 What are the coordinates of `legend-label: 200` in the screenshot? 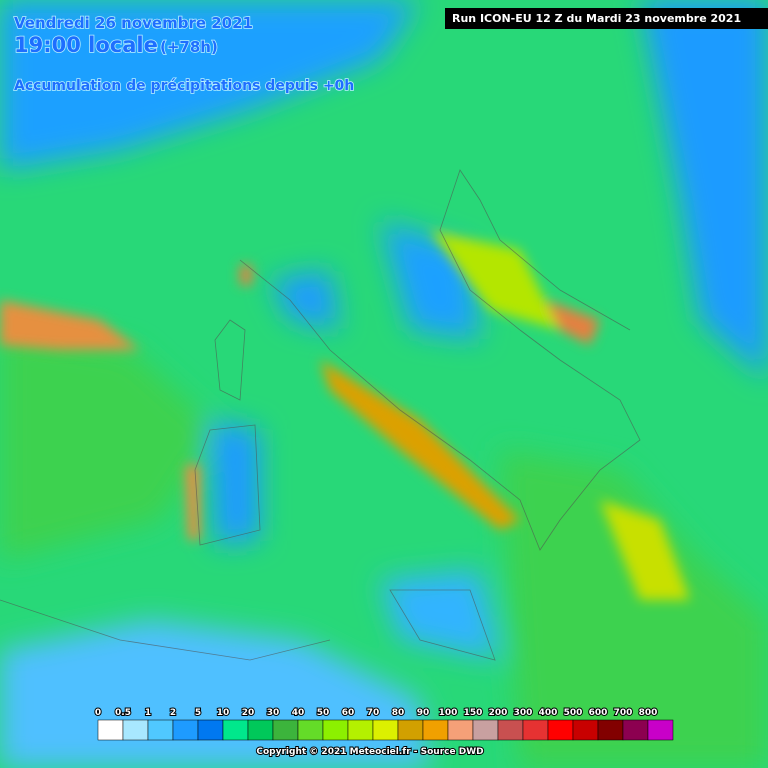 It's located at (498, 713).